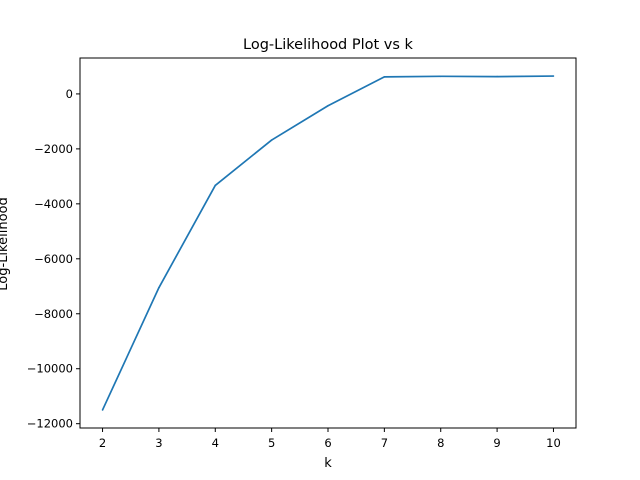 The width and height of the screenshot is (640, 480). Describe the element at coordinates (271, 443) in the screenshot. I see `x-tick-label: 5` at that location.